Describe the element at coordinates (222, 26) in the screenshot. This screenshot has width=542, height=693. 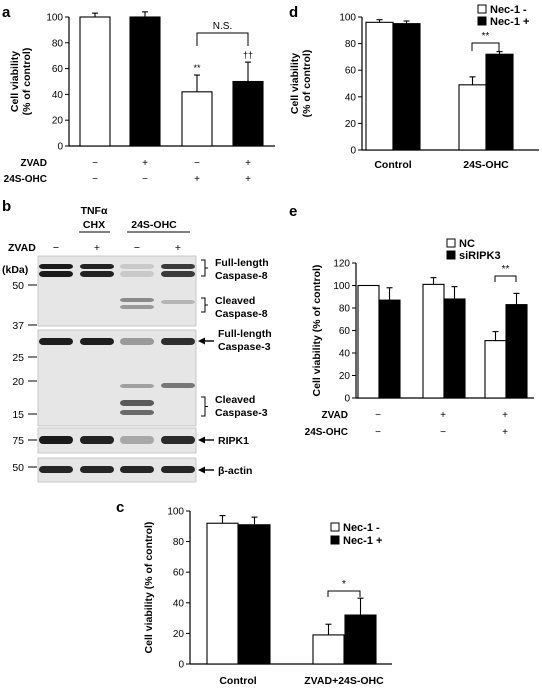
I see `significance-label: N.S.` at that location.